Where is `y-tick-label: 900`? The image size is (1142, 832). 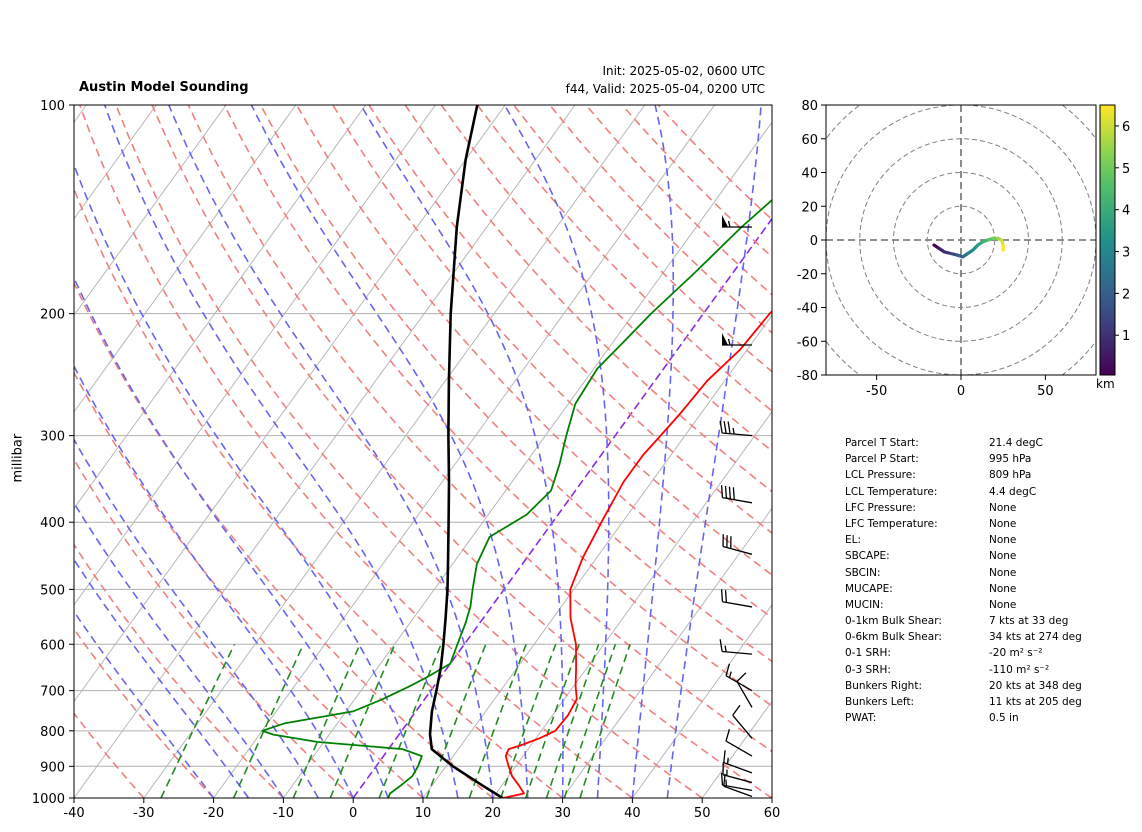
y-tick-label: 900 is located at coordinates (52, 767).